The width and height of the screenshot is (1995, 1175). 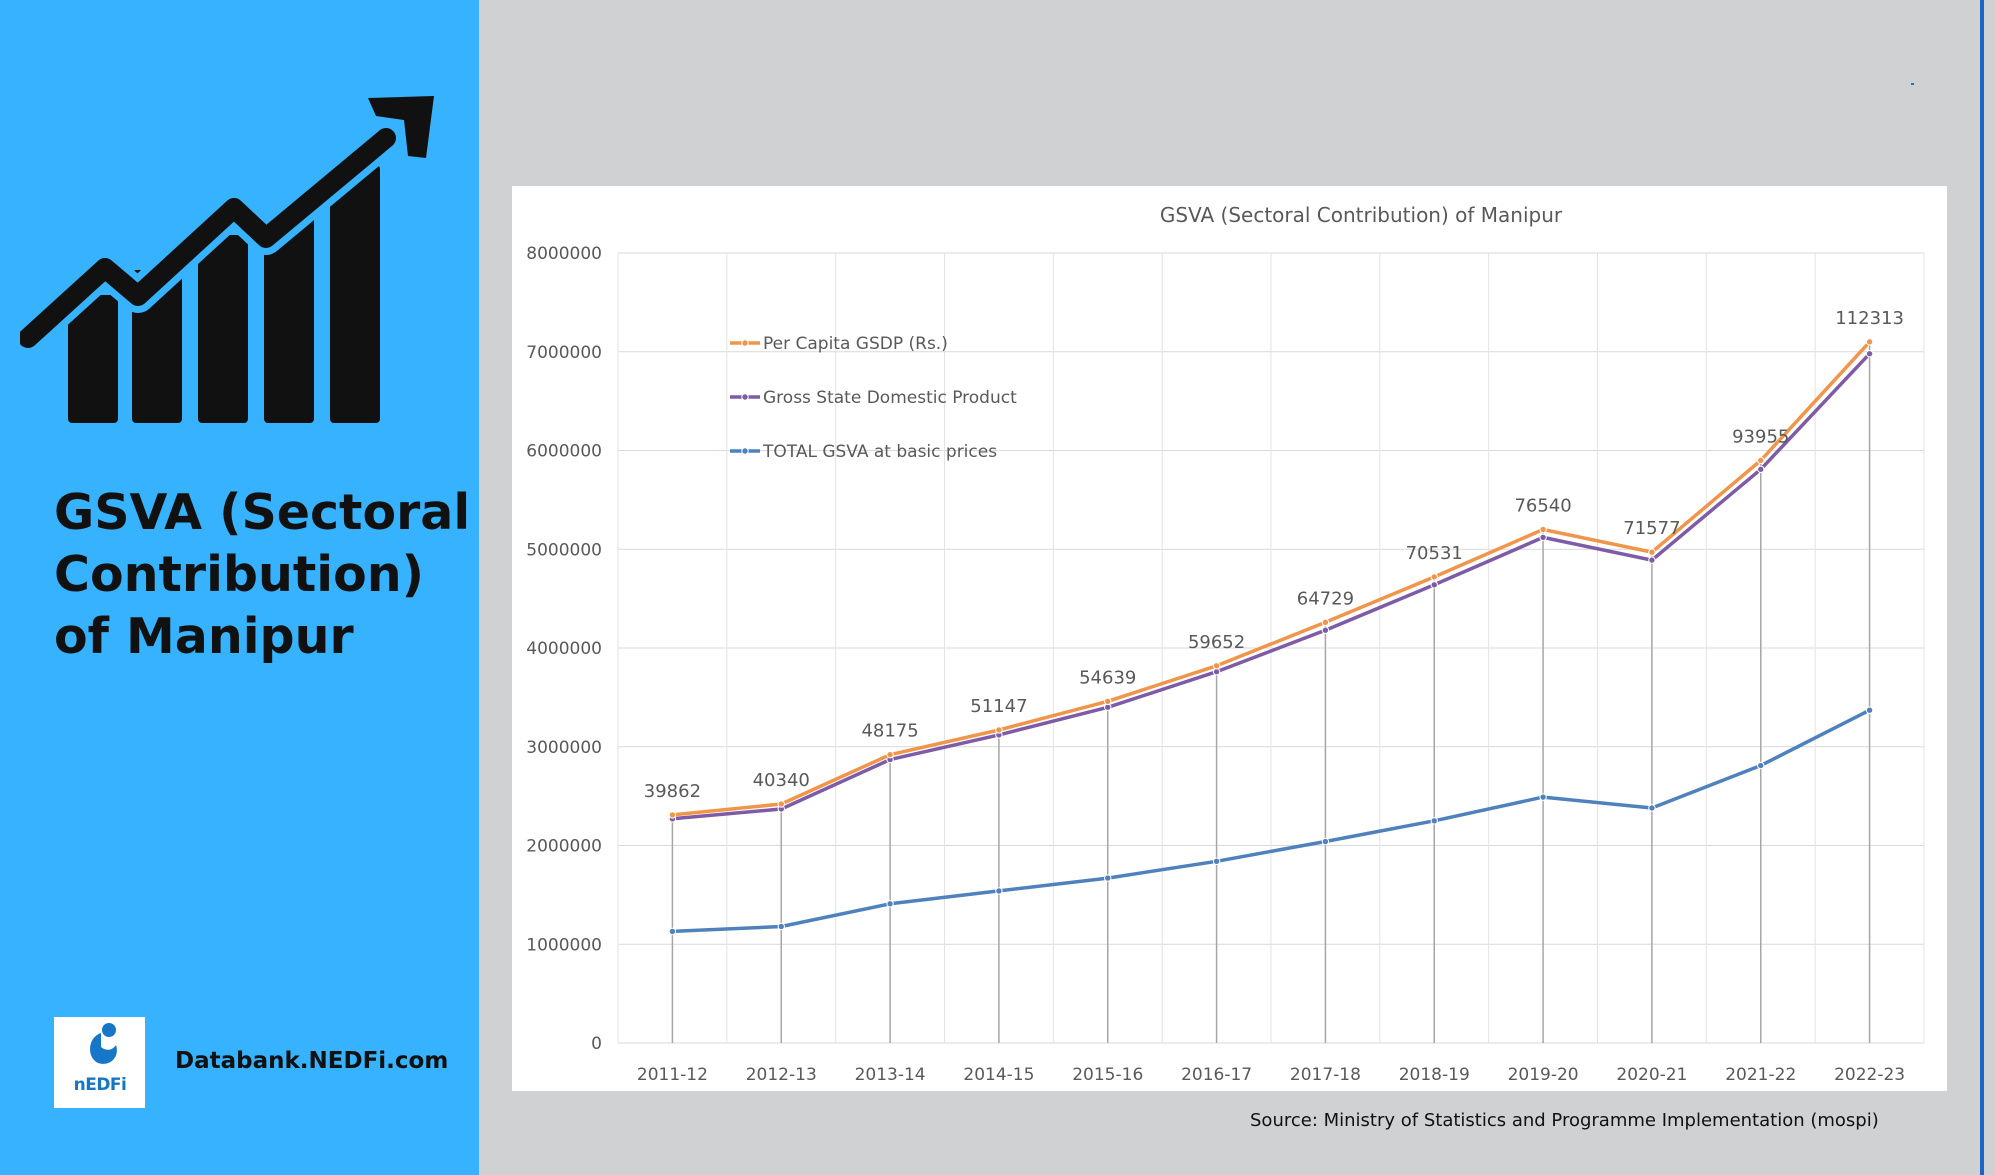 I want to click on x-tick-label: 2022-23, so click(x=1869, y=1075).